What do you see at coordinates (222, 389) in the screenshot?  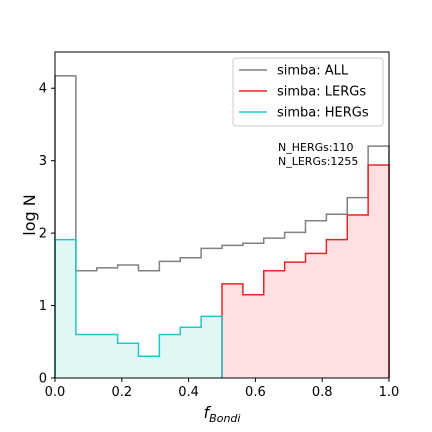 I see `x-axis-ticks: 0.0 0.2 0.4 0.6 0.8 1.0` at bounding box center [222, 389].